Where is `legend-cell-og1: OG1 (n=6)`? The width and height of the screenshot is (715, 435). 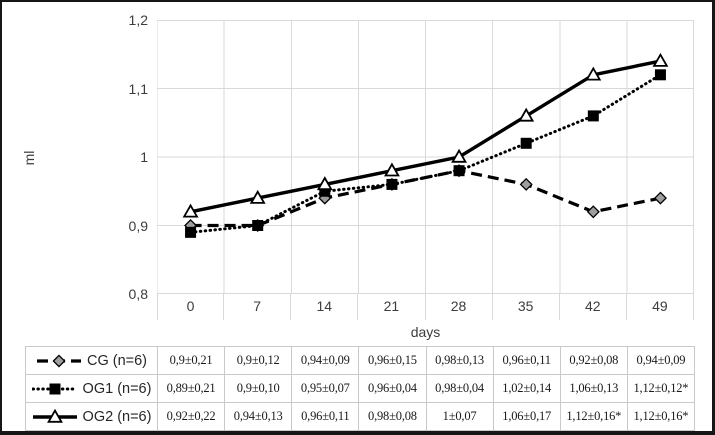
legend-cell-og1: OG1 (n=6) is located at coordinates (92, 389).